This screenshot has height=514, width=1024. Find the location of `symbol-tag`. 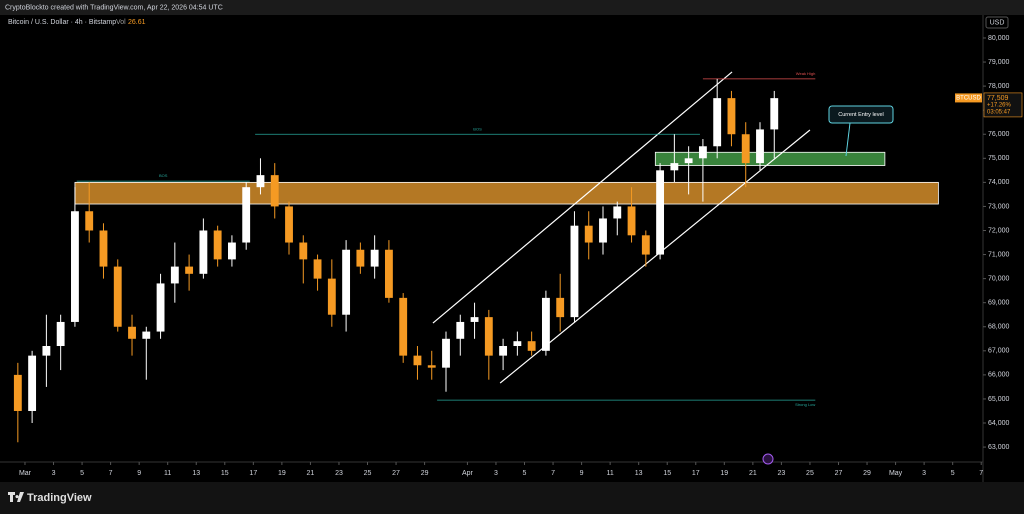

symbol-tag is located at coordinates (968, 98).